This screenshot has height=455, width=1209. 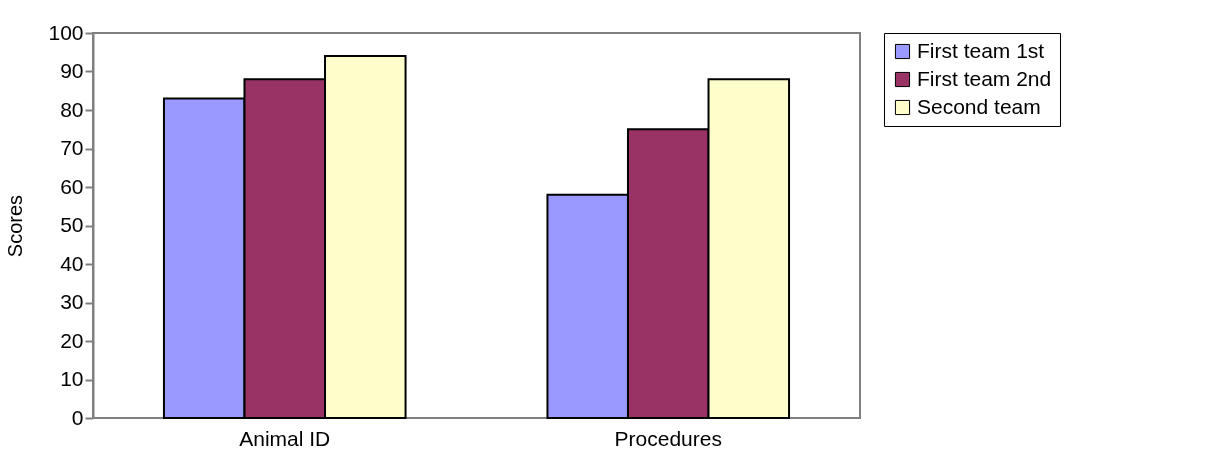 What do you see at coordinates (72, 186) in the screenshot?
I see `y-tick-label: 60` at bounding box center [72, 186].